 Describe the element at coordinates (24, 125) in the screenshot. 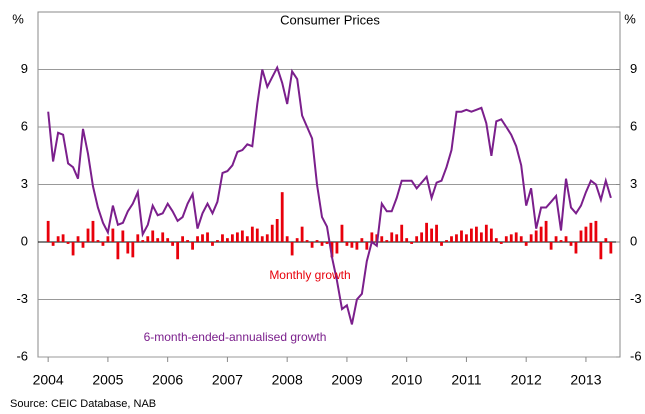

I see `y-tick-label: 6` at that location.